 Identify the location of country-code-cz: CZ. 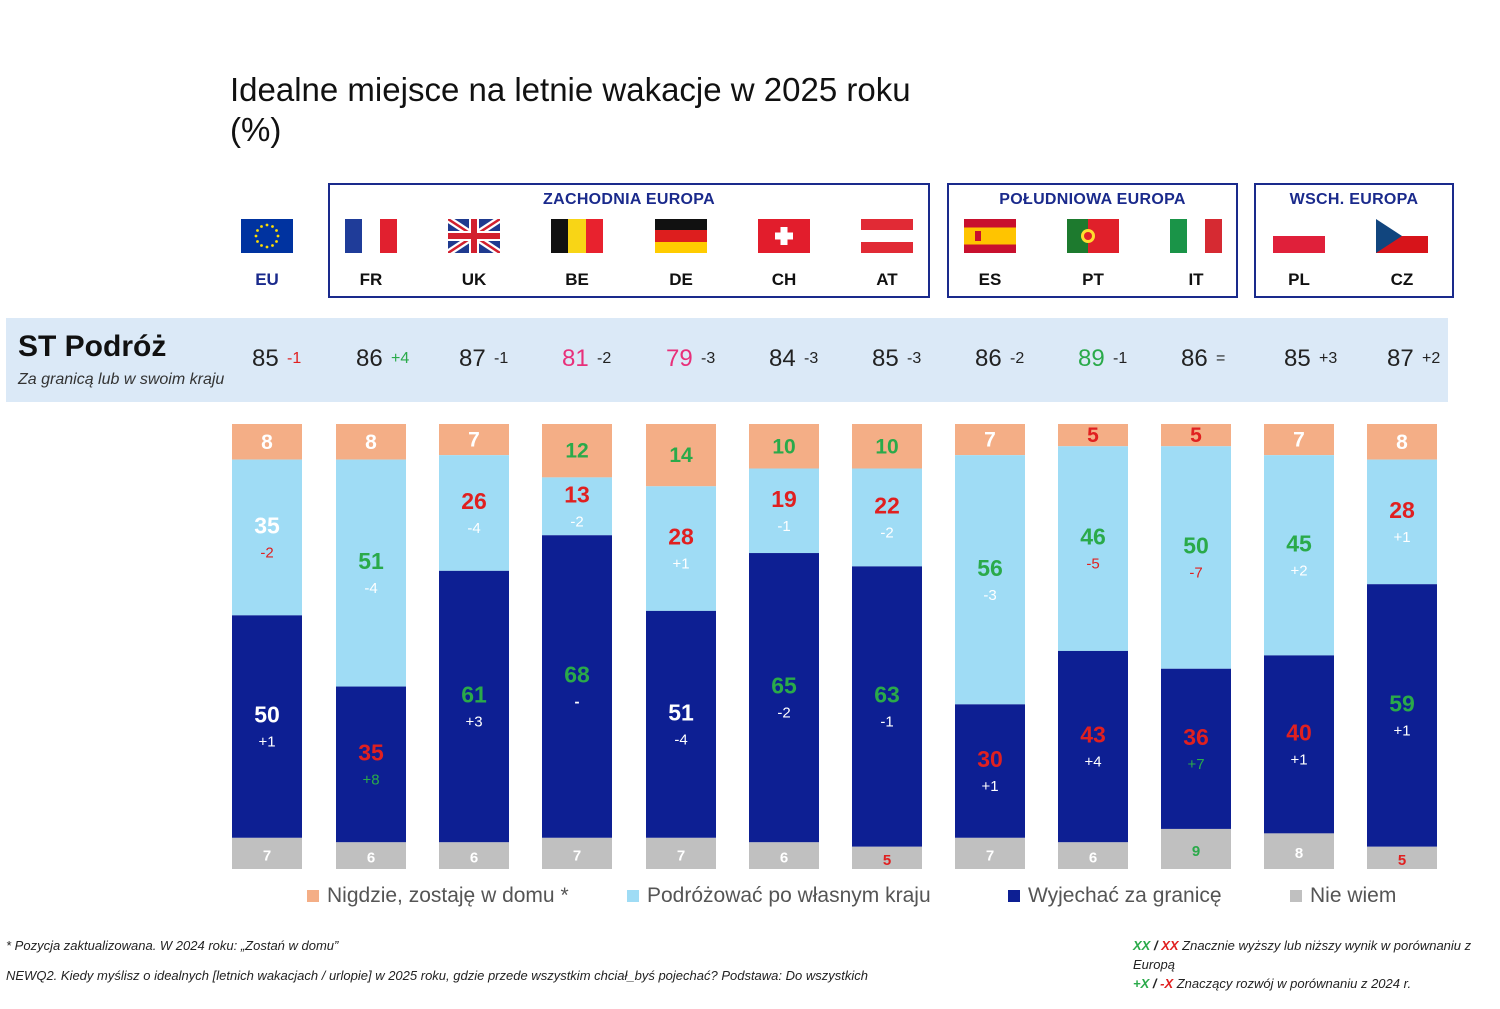
(1402, 279).